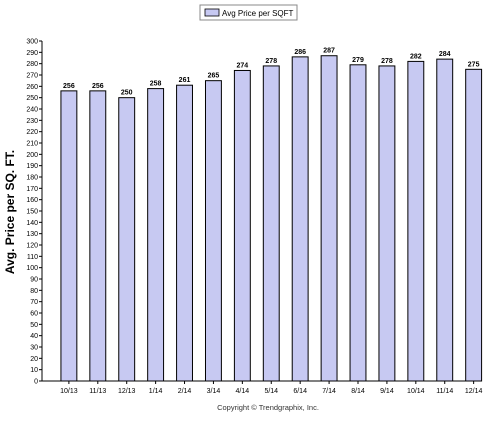 This screenshot has height=421, width=487. I want to click on bar-value-label: 279, so click(358, 60).